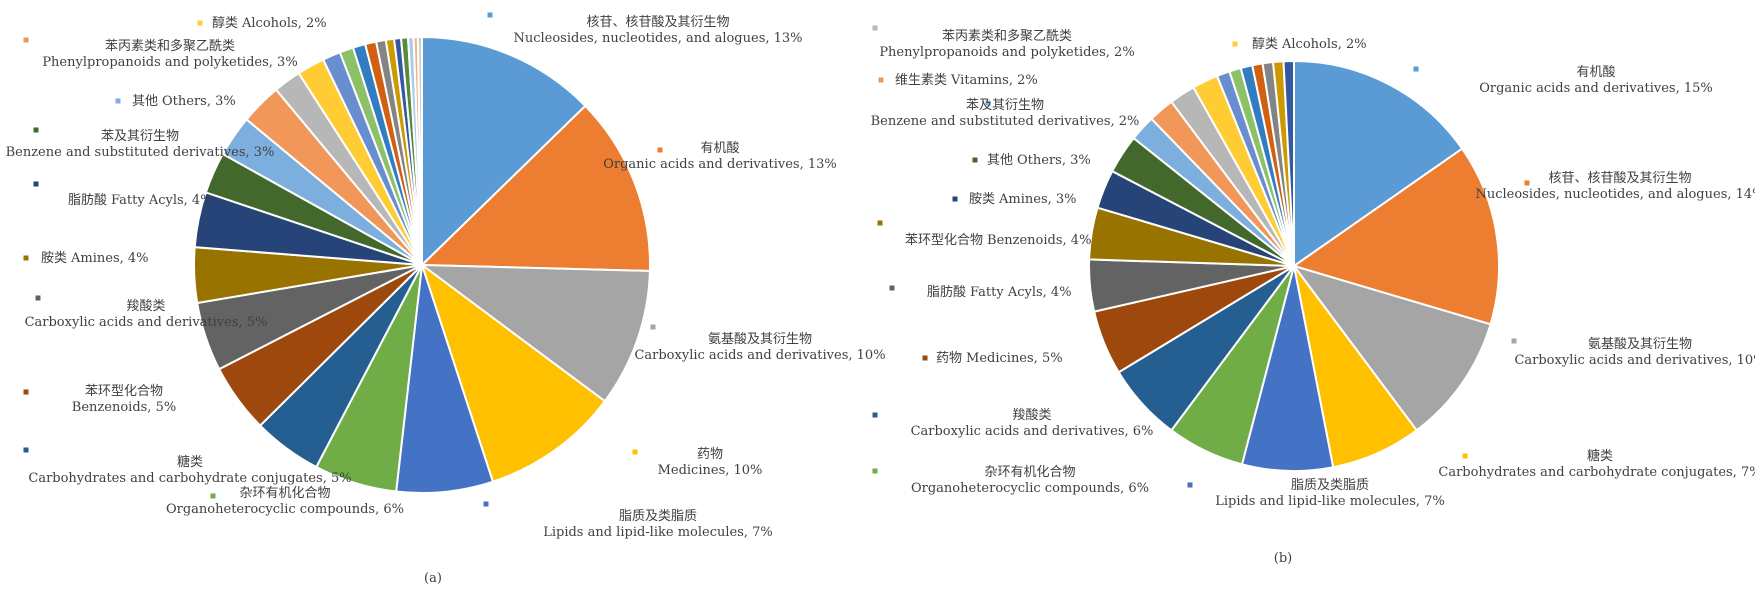  What do you see at coordinates (145, 101) in the screenshot?
I see `data-label-cn: 其他` at bounding box center [145, 101].